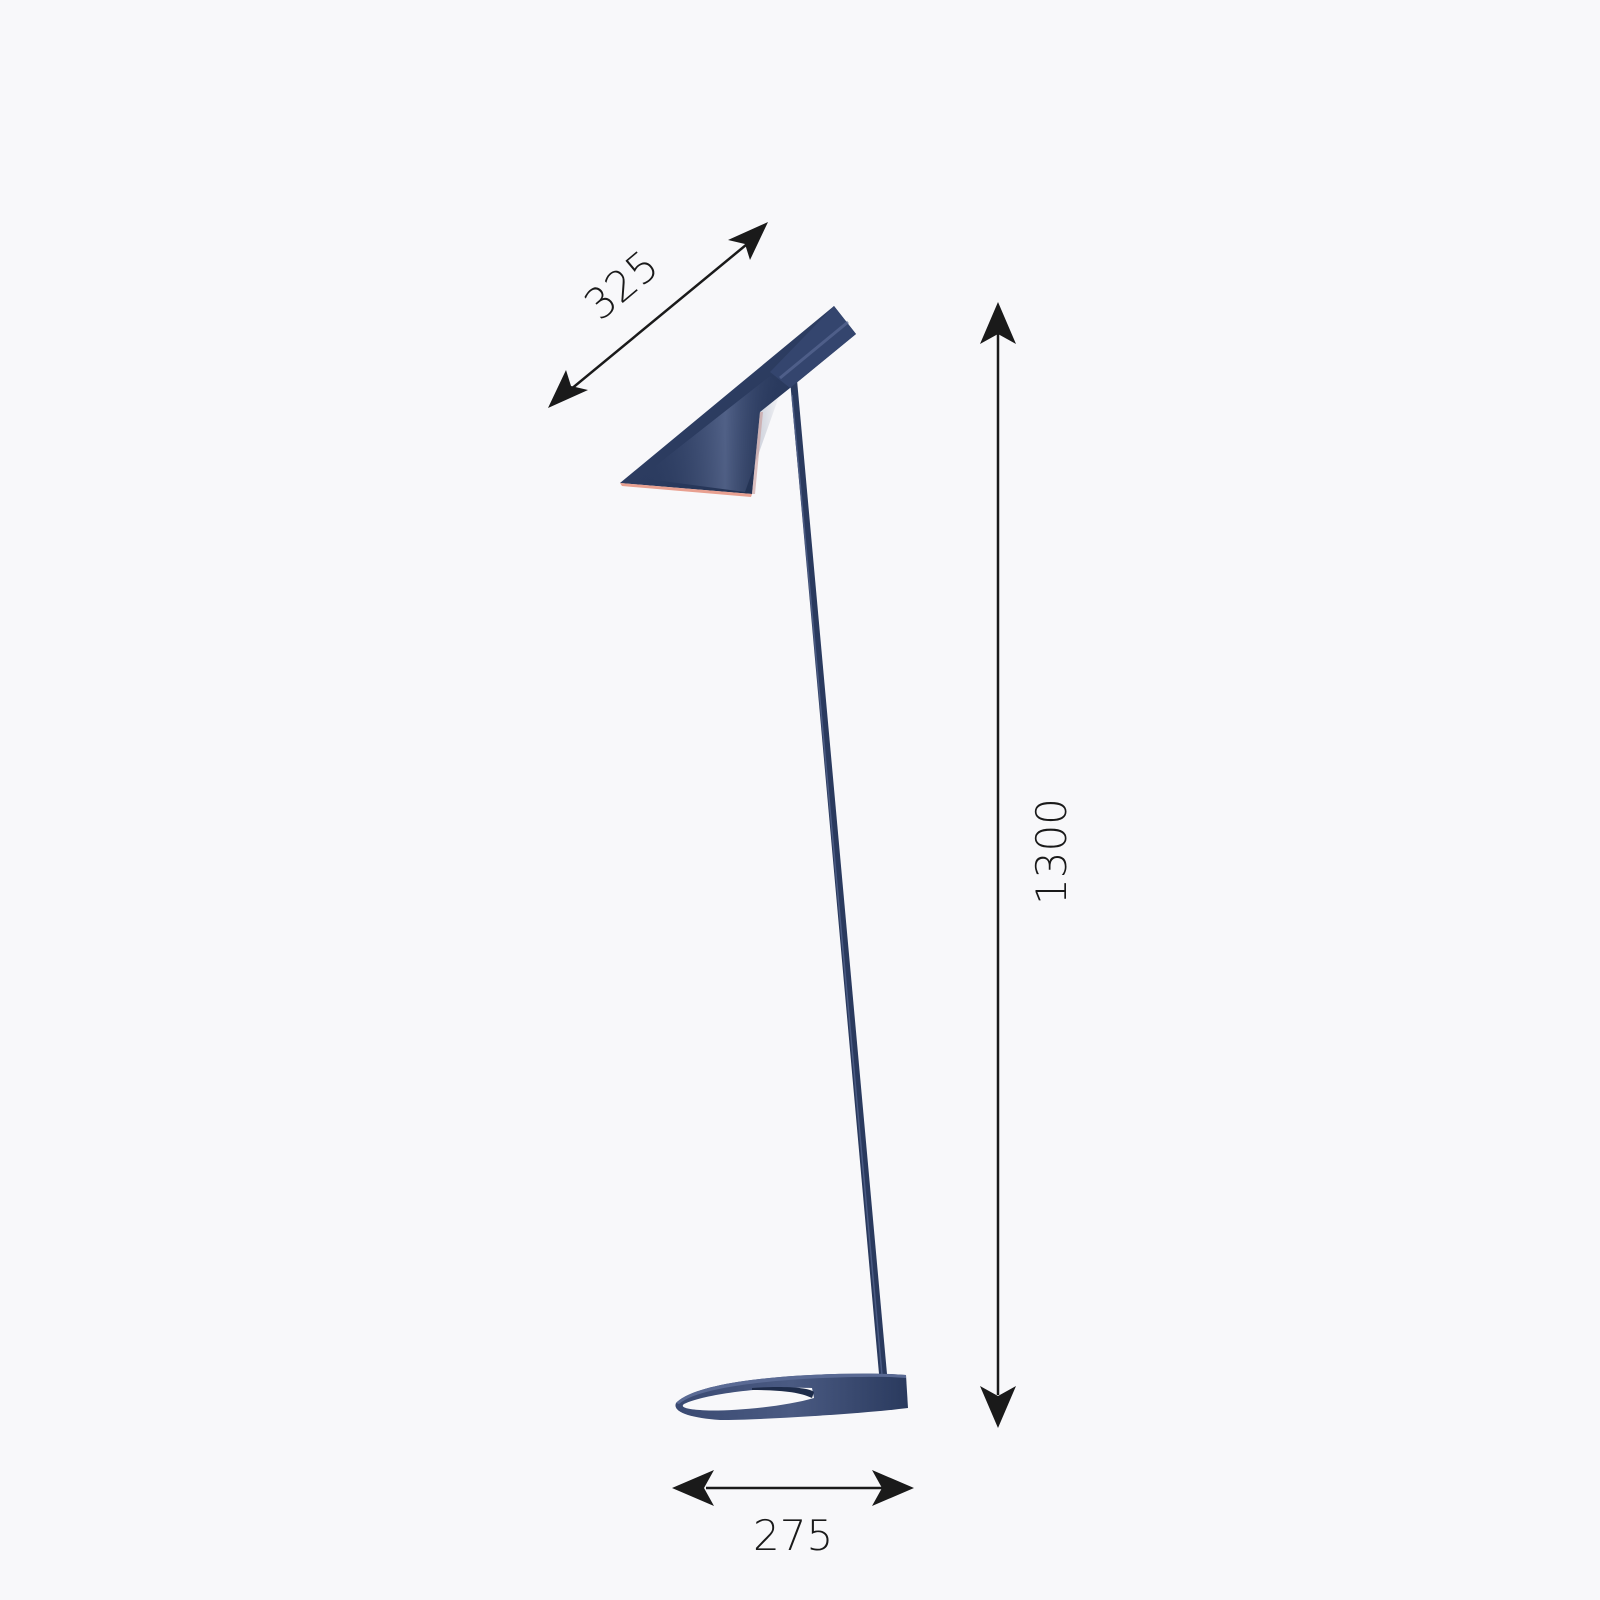  What do you see at coordinates (791, 1397) in the screenshot?
I see `lamp-base` at bounding box center [791, 1397].